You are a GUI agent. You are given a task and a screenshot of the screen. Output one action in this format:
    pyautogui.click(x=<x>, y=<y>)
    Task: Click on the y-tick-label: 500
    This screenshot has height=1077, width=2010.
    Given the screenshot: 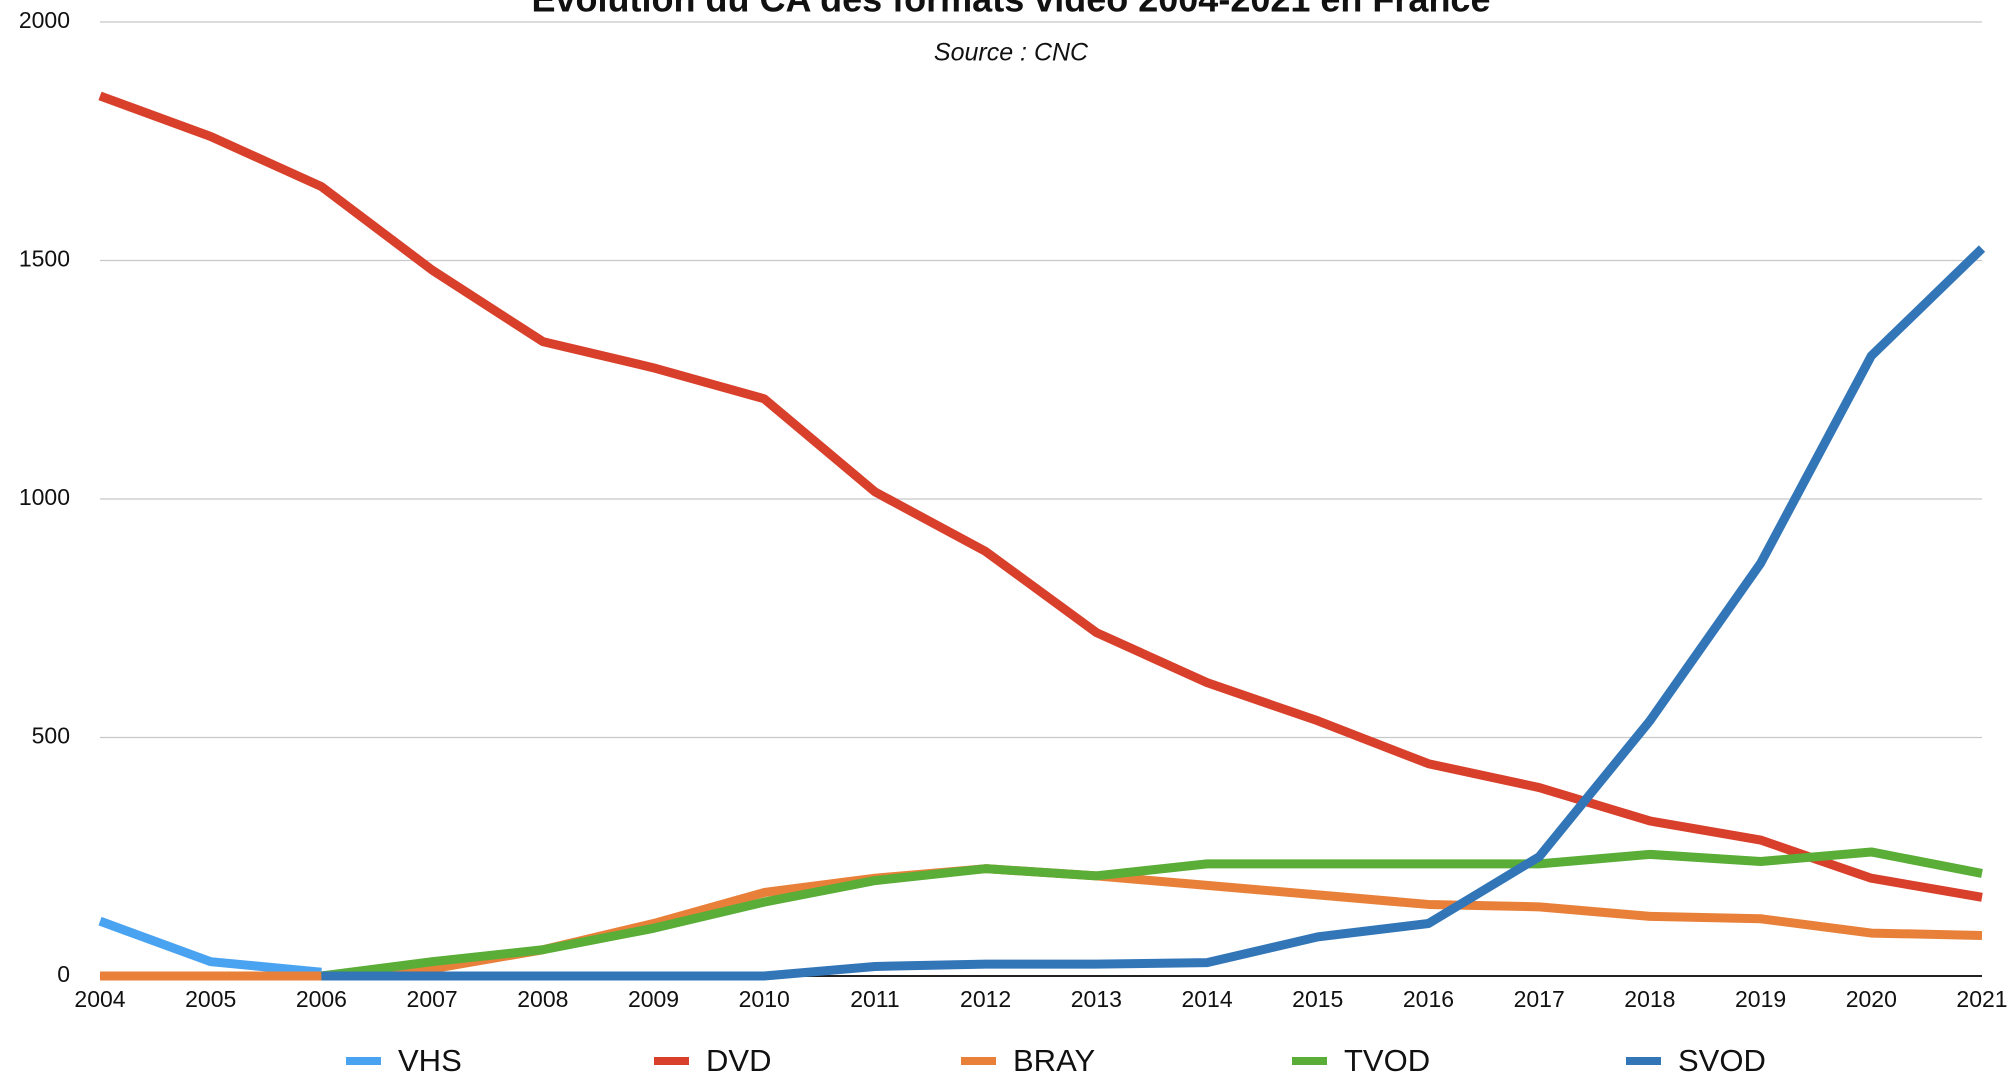 What is the action you would take?
    pyautogui.click(x=51, y=736)
    